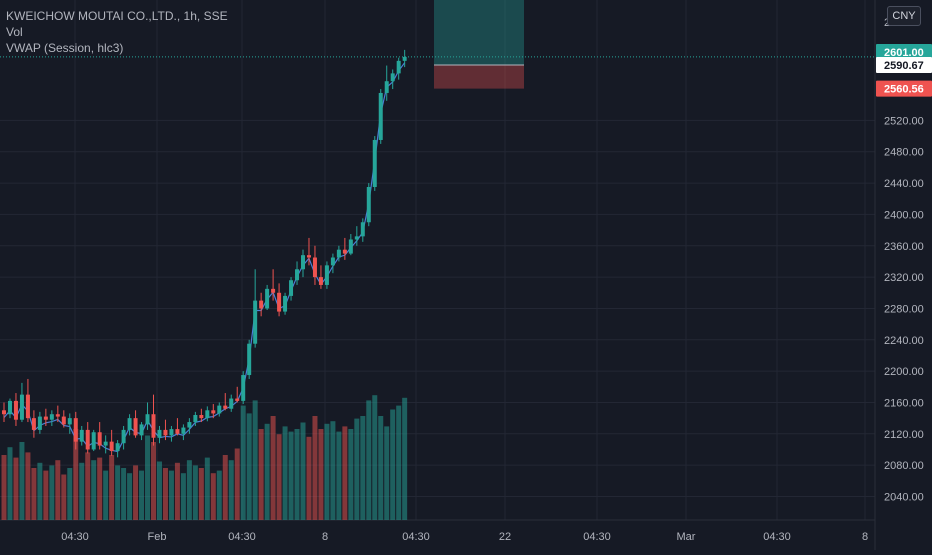 Image resolution: width=932 pixels, height=555 pixels. Describe the element at coordinates (117, 16) in the screenshot. I see `symbol-title: KWEICHOW MOUTAI CO.,LTD., 1h, SSE` at that location.